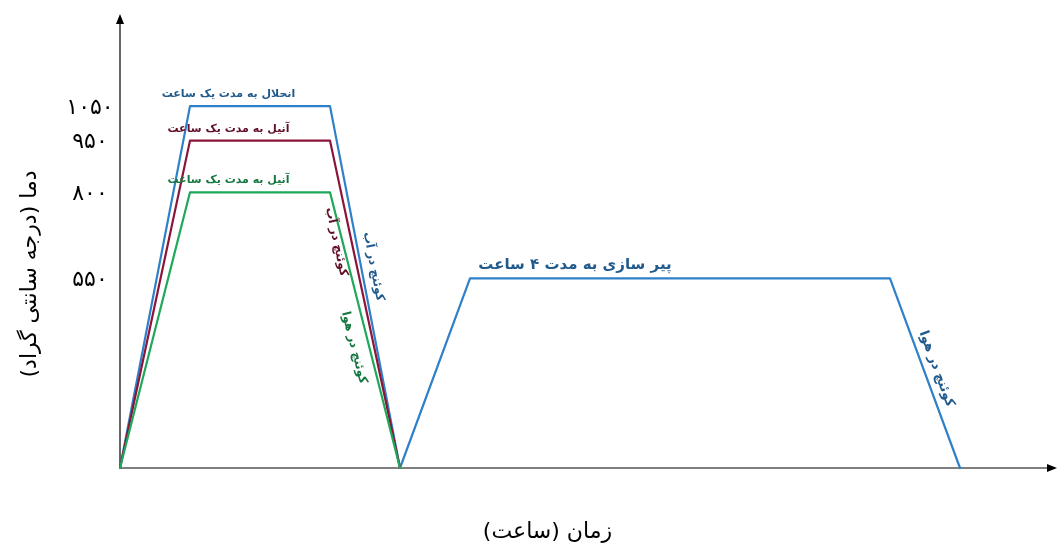 The width and height of the screenshot is (1057, 545). I want to click on annotation: پیر سازی به مدت ۴ ساعت, so click(575, 265).